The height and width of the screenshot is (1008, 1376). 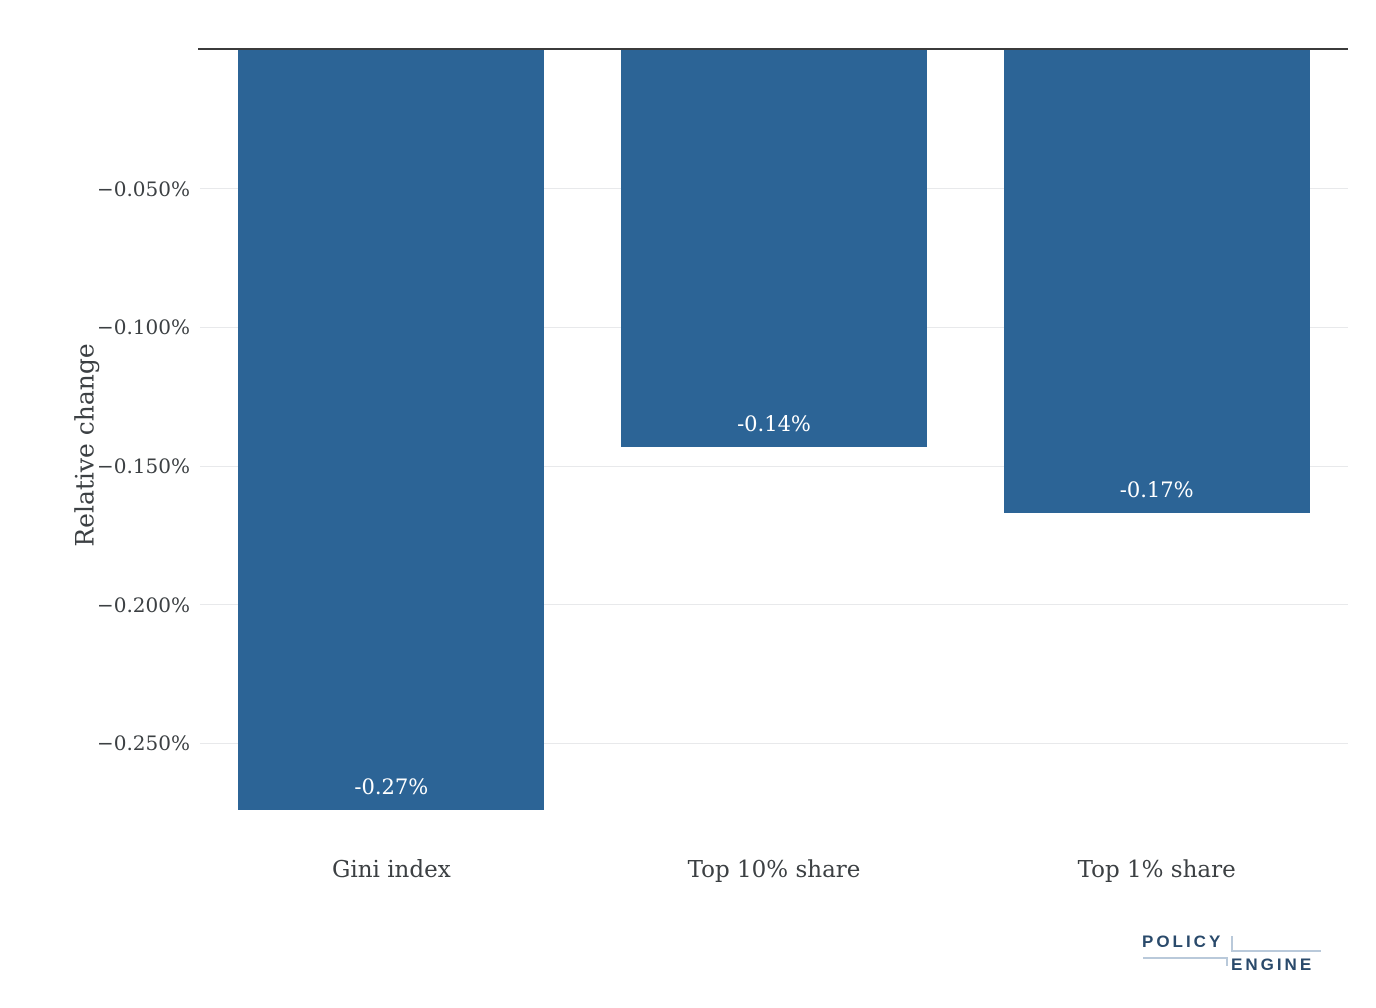 What do you see at coordinates (143, 327) in the screenshot?
I see `y-tick-label: −0.100%` at bounding box center [143, 327].